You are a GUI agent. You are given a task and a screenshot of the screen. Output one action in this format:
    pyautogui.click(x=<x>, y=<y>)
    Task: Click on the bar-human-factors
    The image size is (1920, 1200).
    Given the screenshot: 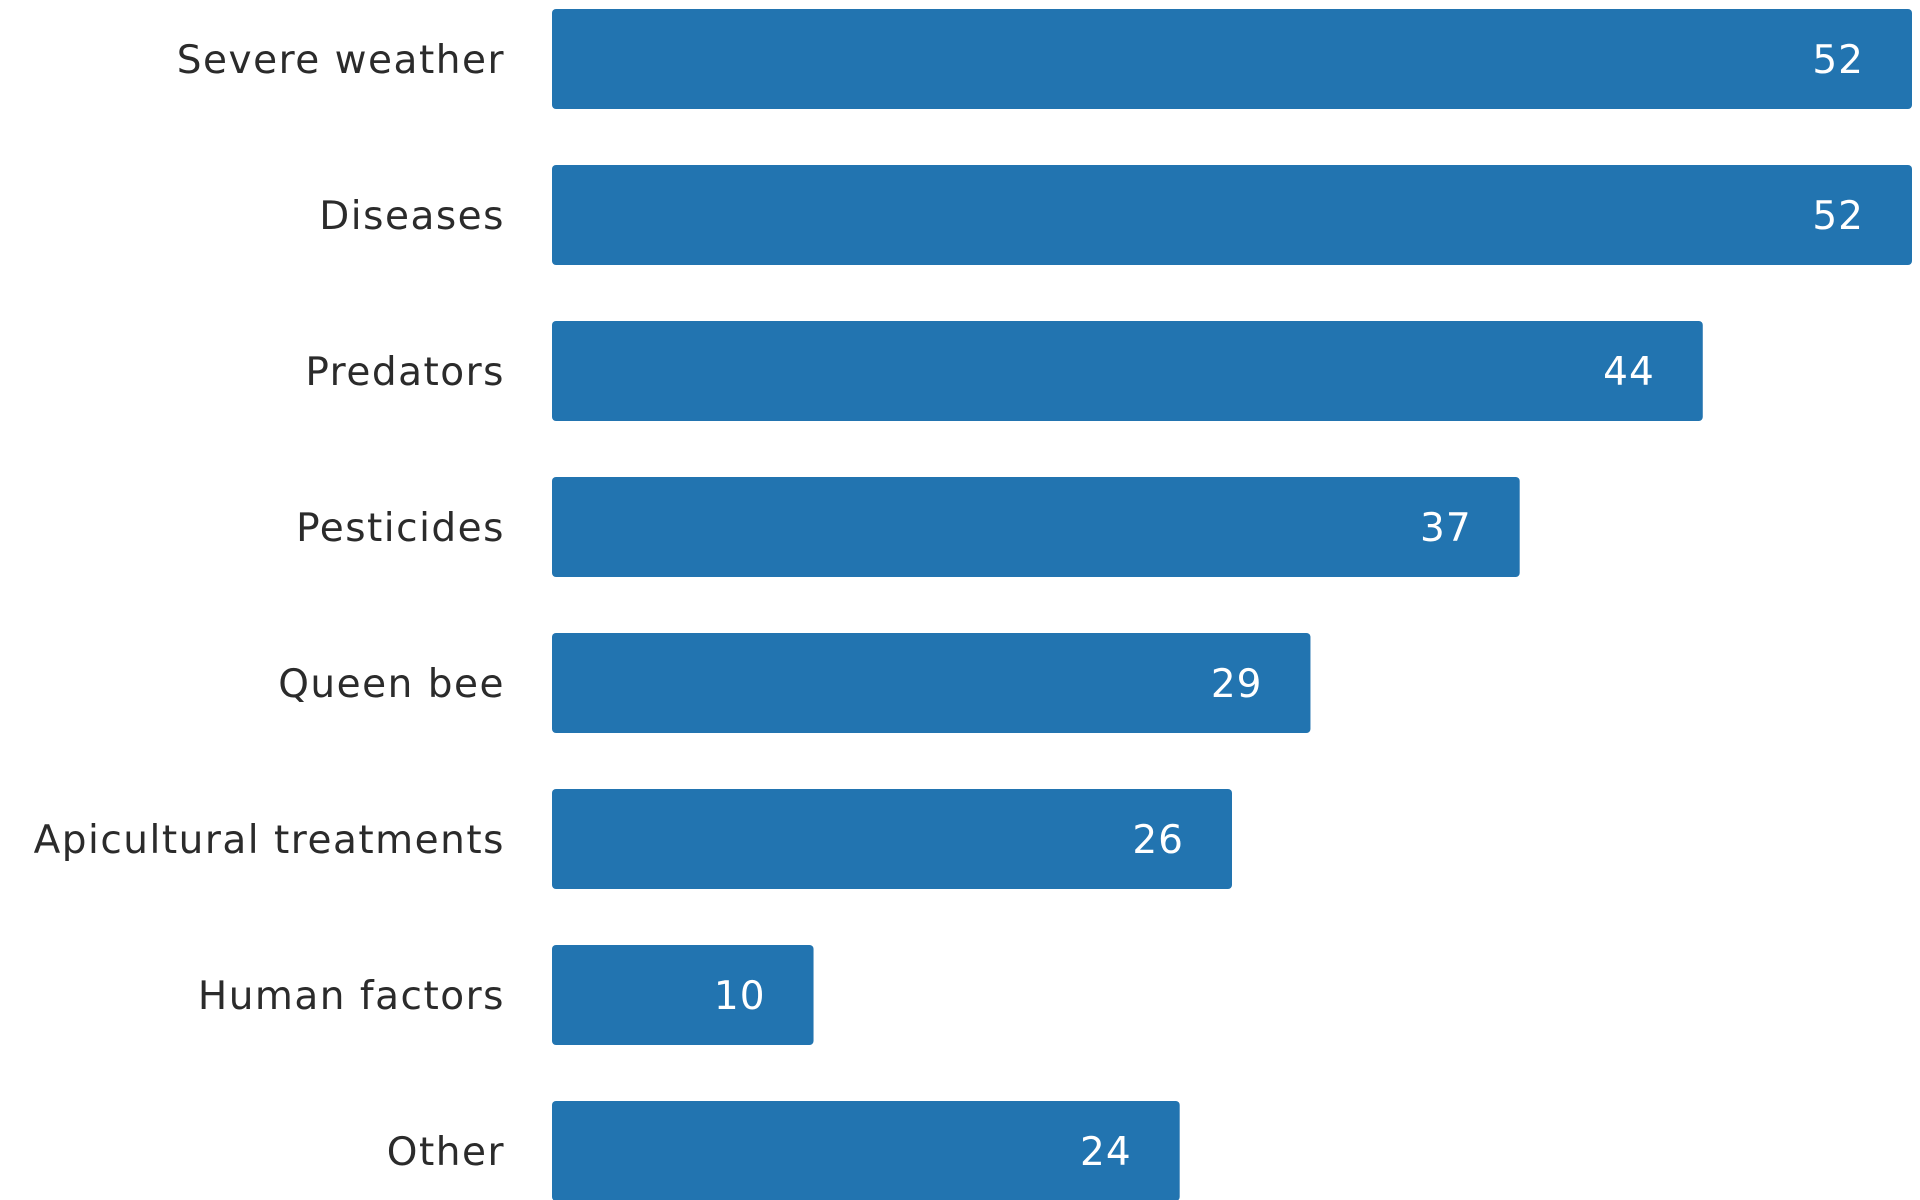 What is the action you would take?
    pyautogui.click(x=683, y=995)
    